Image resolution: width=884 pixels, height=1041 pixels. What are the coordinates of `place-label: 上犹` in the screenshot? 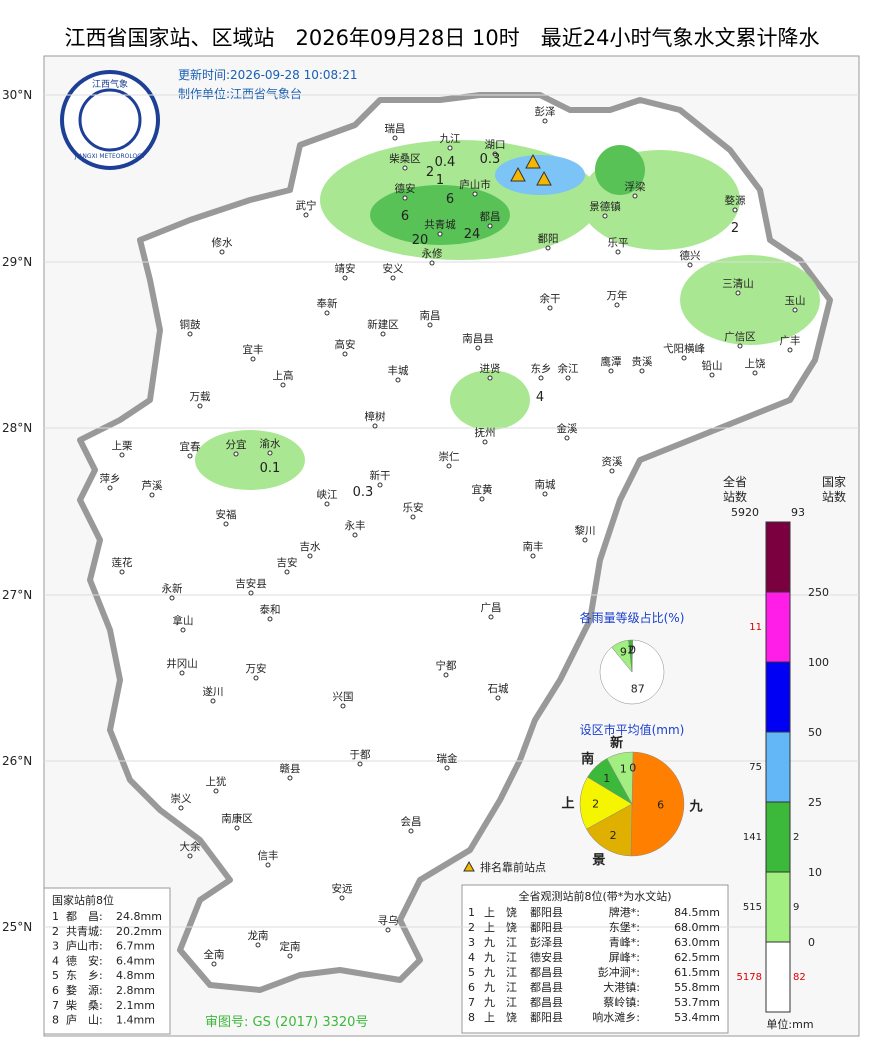 It's located at (216, 782).